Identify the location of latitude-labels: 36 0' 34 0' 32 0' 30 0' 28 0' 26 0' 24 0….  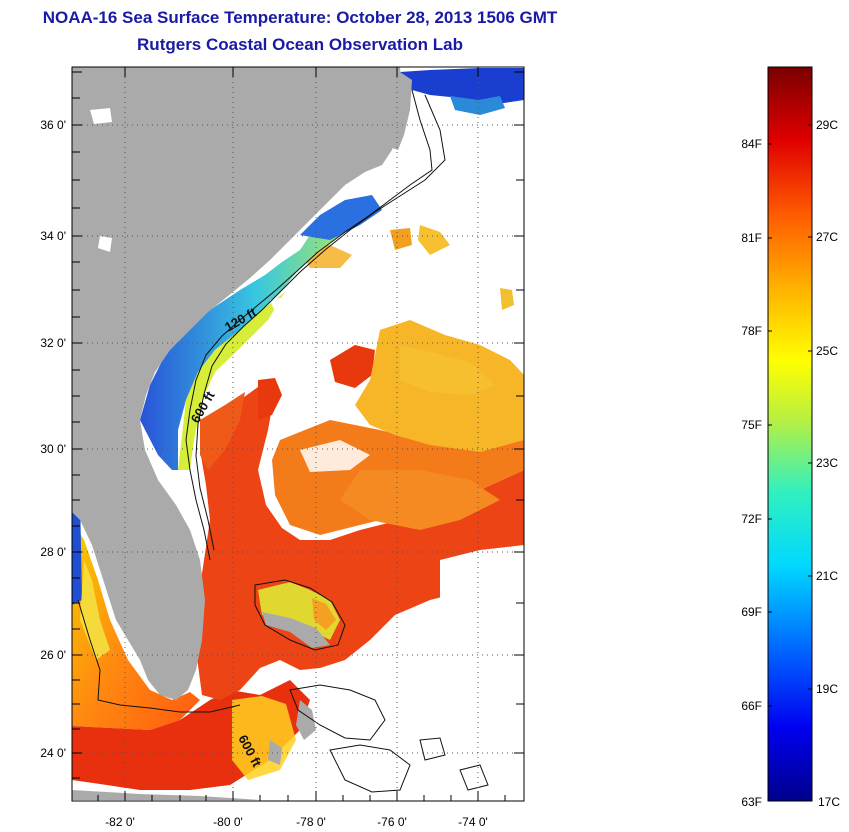
(53, 439).